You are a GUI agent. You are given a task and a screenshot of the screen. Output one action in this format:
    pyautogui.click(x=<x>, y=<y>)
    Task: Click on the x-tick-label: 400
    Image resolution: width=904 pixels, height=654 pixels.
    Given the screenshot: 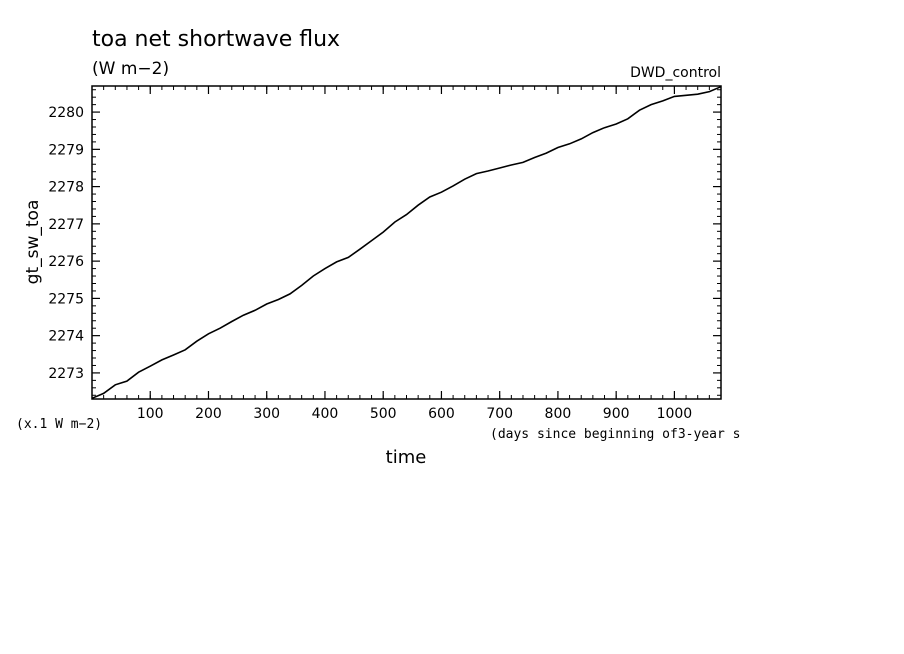 What is the action you would take?
    pyautogui.click(x=325, y=414)
    